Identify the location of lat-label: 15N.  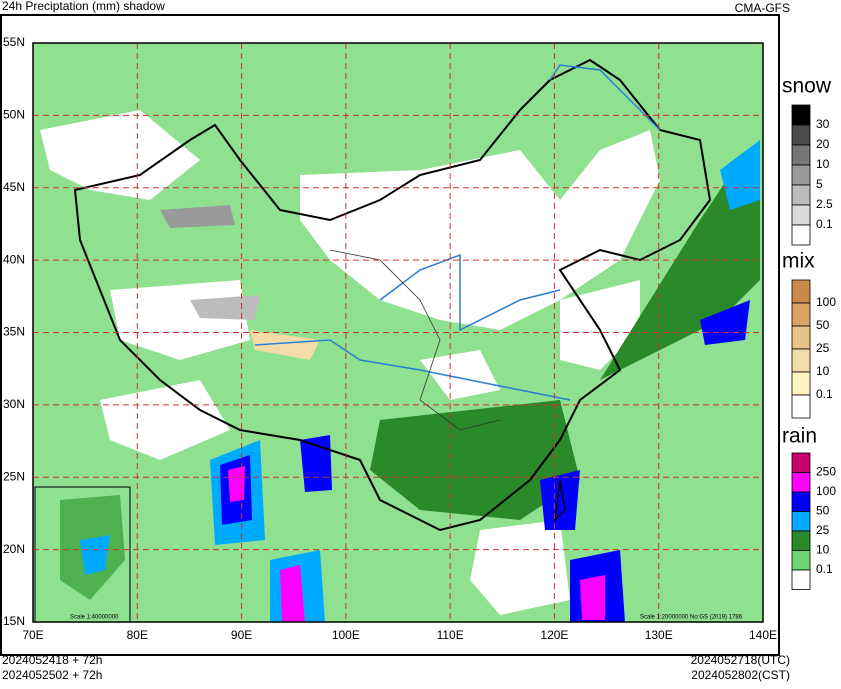
(14, 621).